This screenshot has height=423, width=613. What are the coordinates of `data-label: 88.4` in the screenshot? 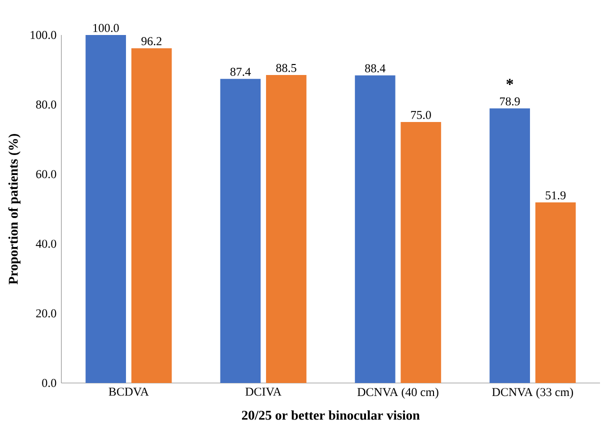 It's located at (375, 68).